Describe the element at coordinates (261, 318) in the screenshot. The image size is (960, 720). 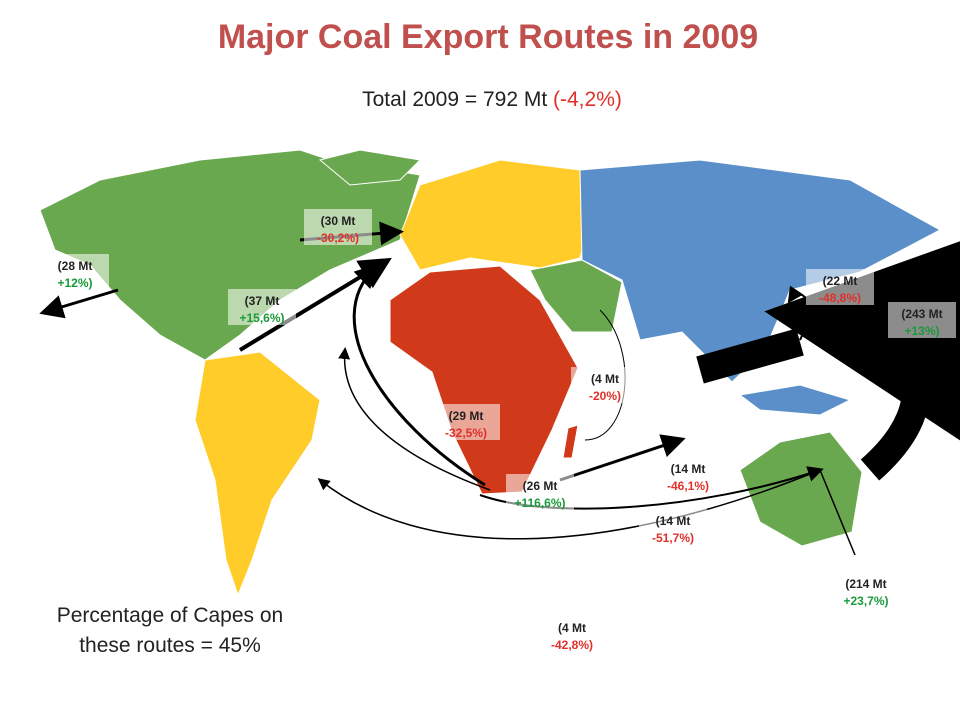
I see `route-change: +15,6%)` at that location.